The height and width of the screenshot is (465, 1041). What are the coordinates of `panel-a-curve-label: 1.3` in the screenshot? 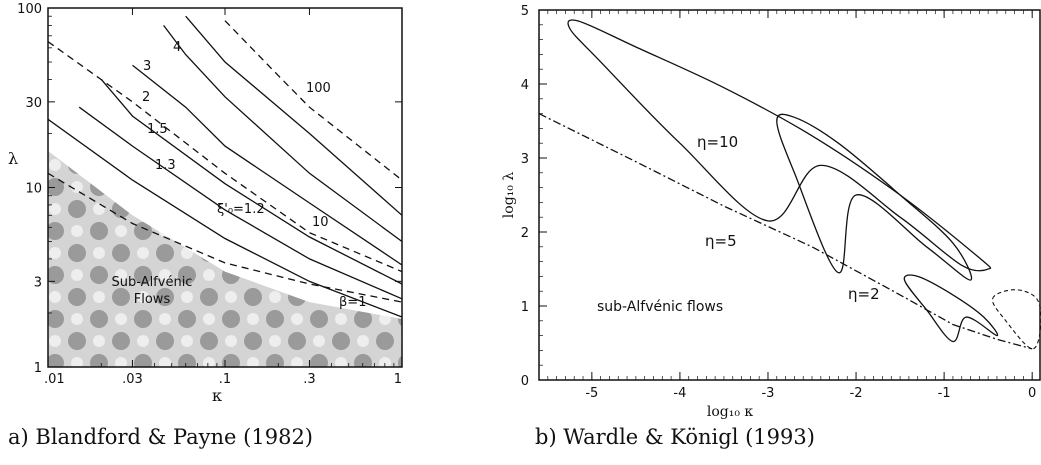 It's located at (165, 165).